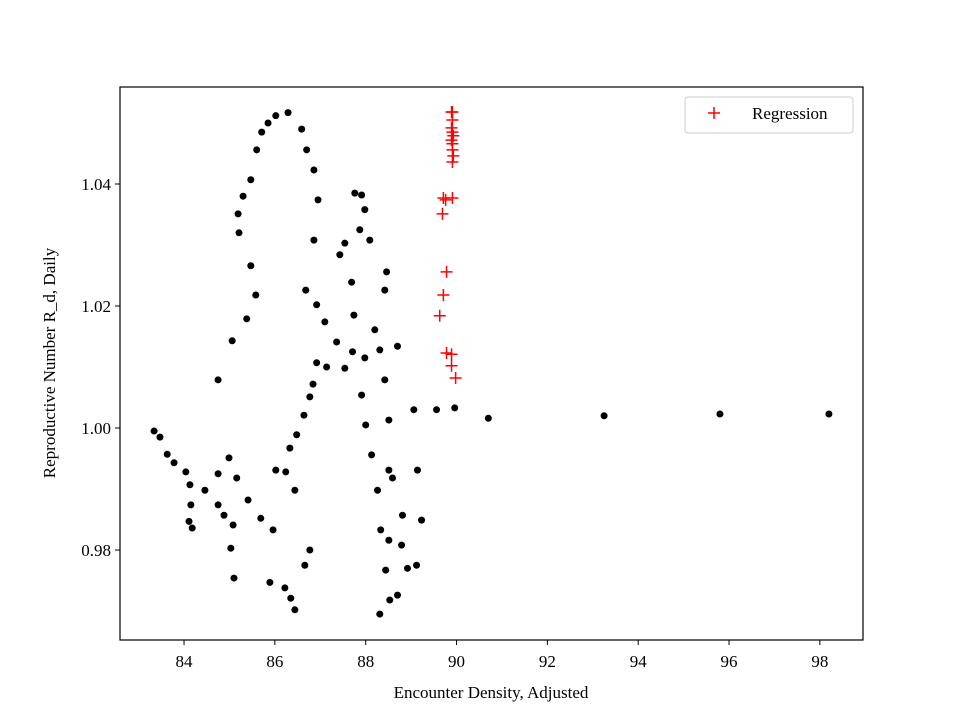 Image resolution: width=960 pixels, height=720 pixels. Describe the element at coordinates (185, 661) in the screenshot. I see `x-tick-label: 84` at that location.